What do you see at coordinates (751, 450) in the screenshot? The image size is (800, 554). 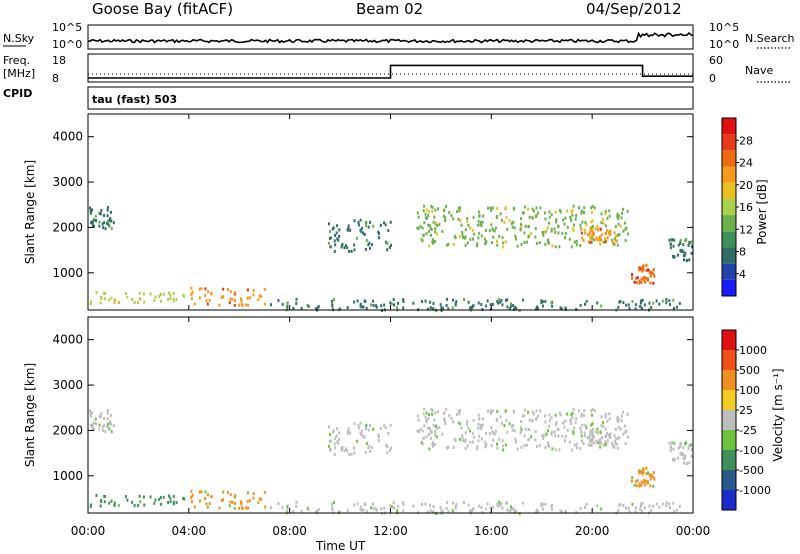 I see `colorbar-tick-label: -100` at bounding box center [751, 450].